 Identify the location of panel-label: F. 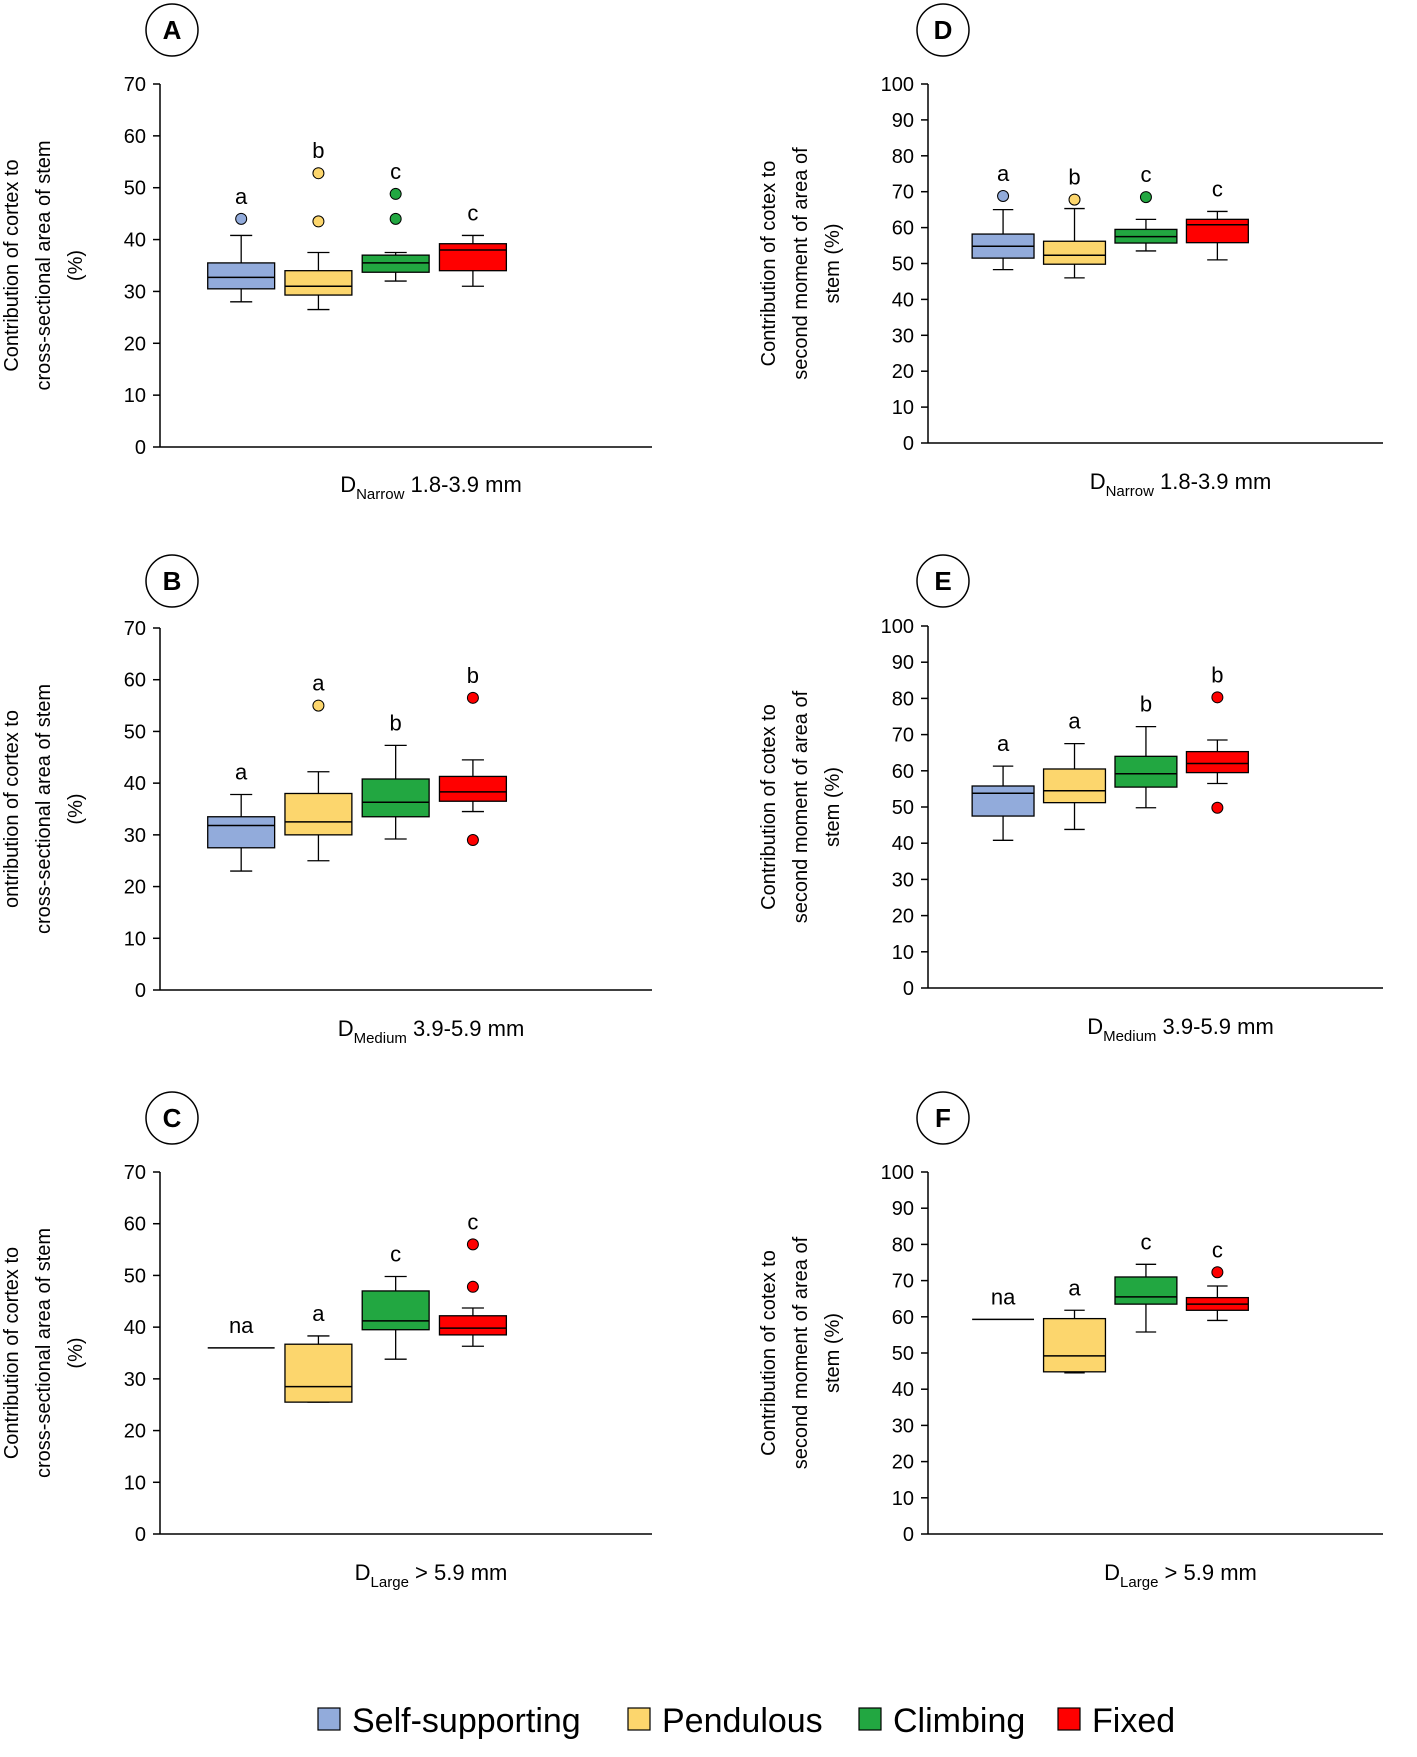
(943, 1118).